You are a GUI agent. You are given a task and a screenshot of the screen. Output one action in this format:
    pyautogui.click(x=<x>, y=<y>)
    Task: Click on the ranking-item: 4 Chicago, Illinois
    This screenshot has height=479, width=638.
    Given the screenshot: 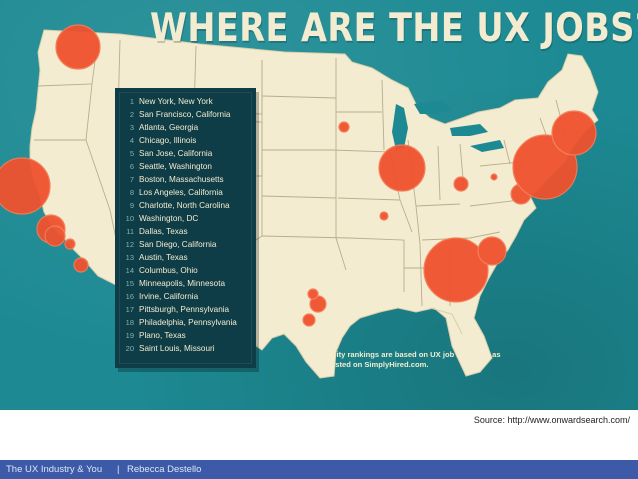 What is the action you would take?
    pyautogui.click(x=188, y=140)
    